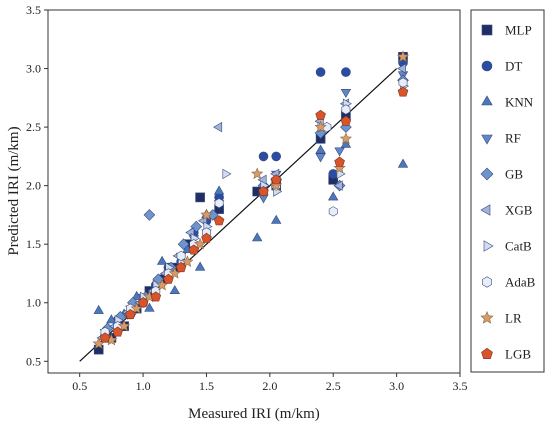 The height and width of the screenshot is (430, 550). I want to click on x-axis-ticks: 0.5 1.0 1.5 2.0 2.5 3.0 3.5, so click(270, 383).